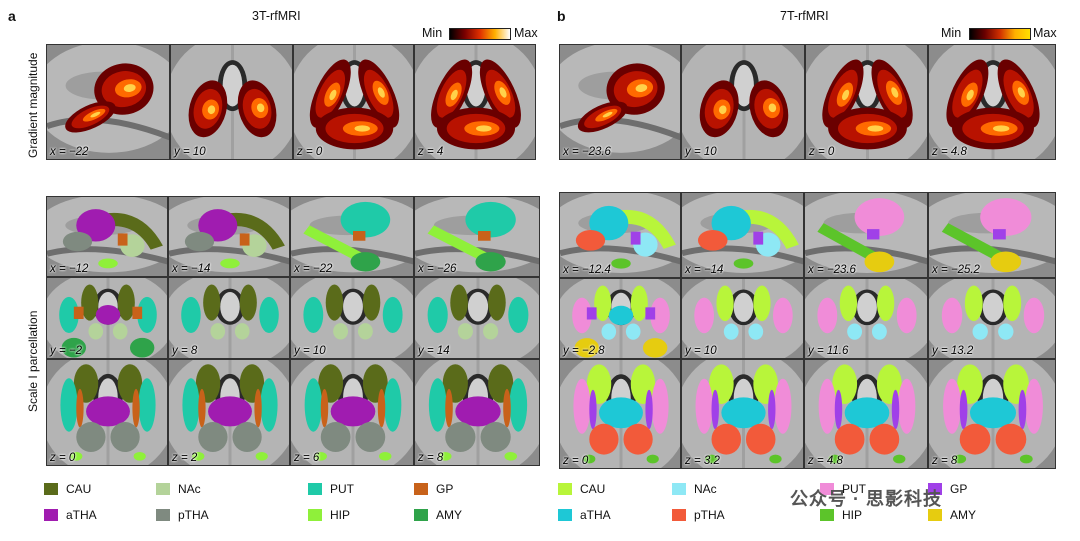  Describe the element at coordinates (185, 458) in the screenshot. I see `slice-coordinate-label: z = 2` at that location.